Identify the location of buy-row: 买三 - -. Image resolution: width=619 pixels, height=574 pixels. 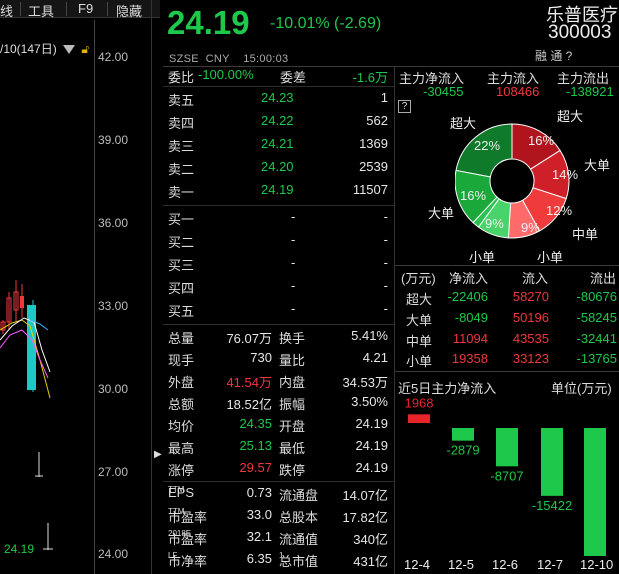
(279, 266).